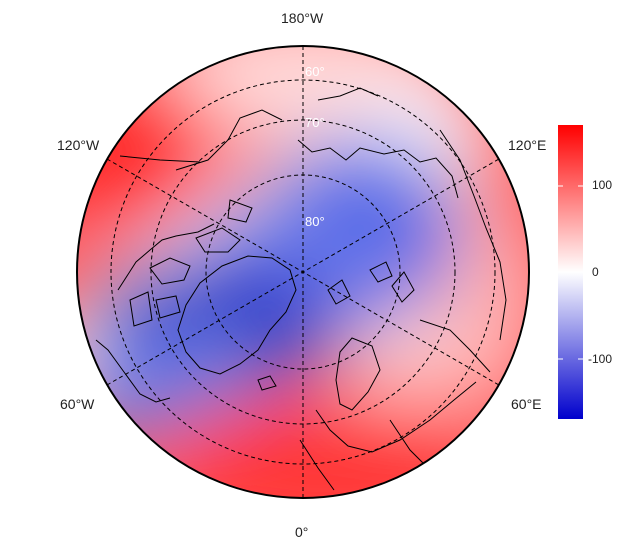 This screenshot has height=552, width=625. I want to click on lon-label-120e: 120°E, so click(527, 145).